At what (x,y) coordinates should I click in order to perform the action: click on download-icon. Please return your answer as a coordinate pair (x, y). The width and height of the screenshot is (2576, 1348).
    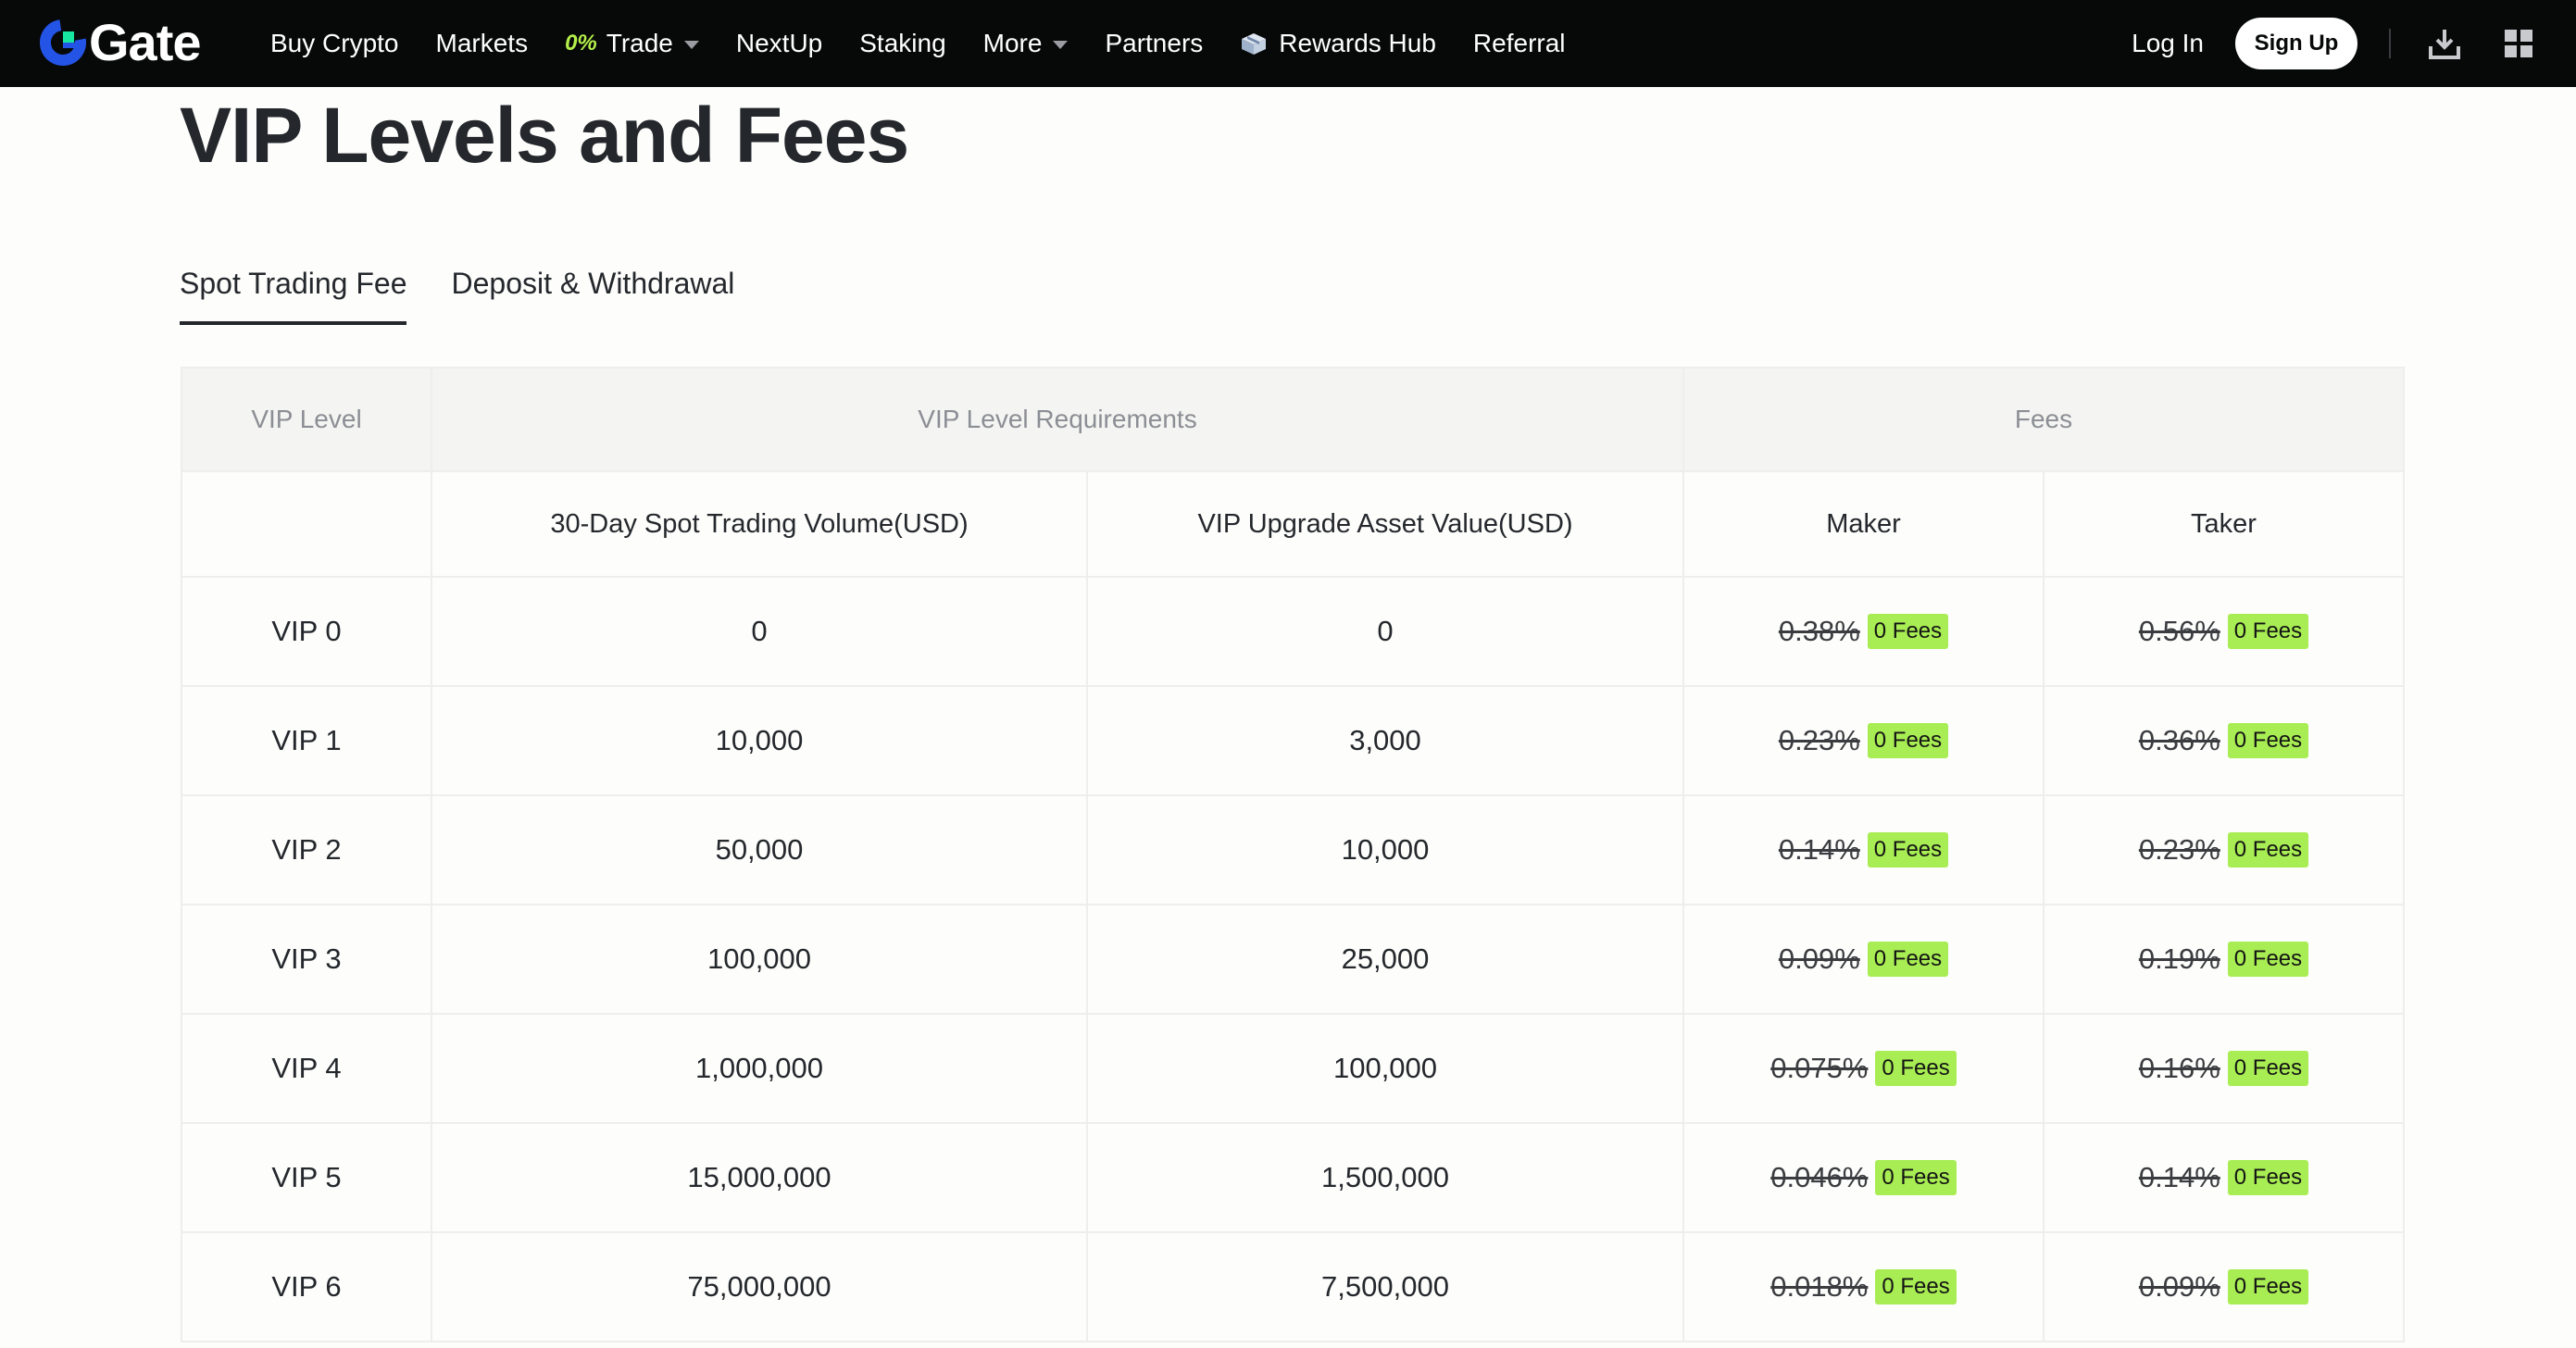
    Looking at the image, I should click on (2444, 43).